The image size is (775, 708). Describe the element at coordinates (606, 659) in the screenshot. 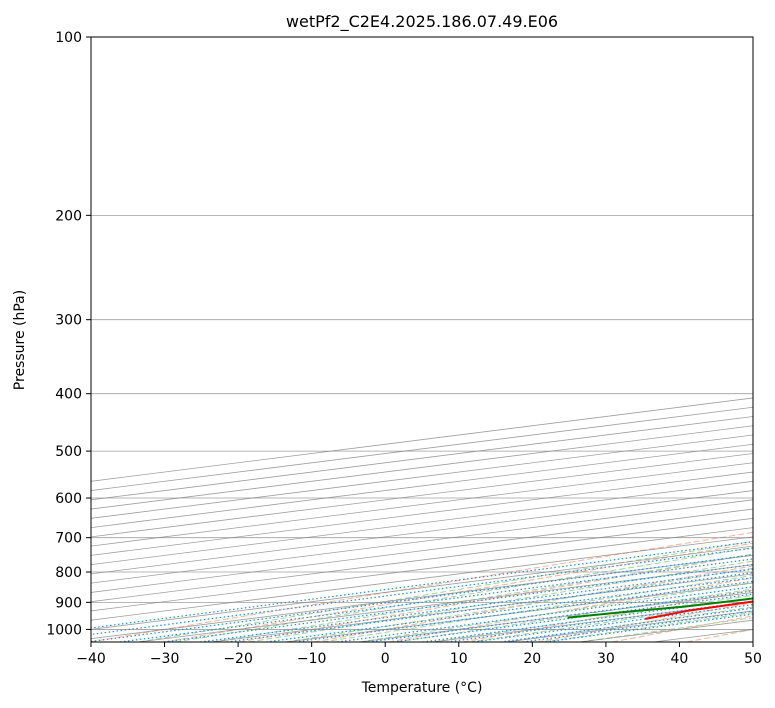

I see `x-tick-label: 30` at that location.